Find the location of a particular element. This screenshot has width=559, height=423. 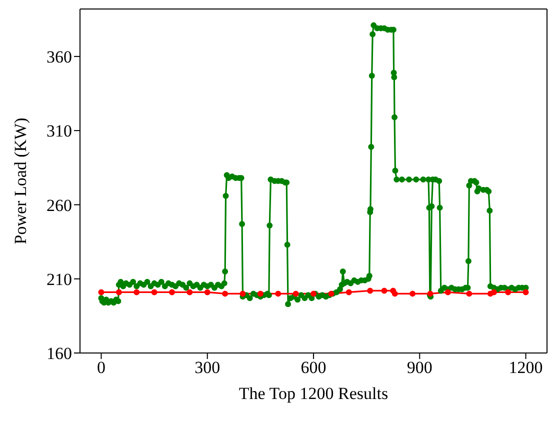

y-tick-label: 360 is located at coordinates (59, 56).